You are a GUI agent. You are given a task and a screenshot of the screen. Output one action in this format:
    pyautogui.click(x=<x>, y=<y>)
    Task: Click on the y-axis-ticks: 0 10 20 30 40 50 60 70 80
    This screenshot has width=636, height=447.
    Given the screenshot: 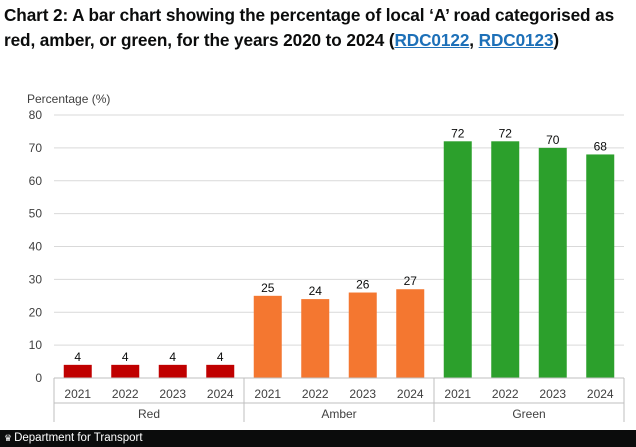 What is the action you would take?
    pyautogui.click(x=36, y=246)
    